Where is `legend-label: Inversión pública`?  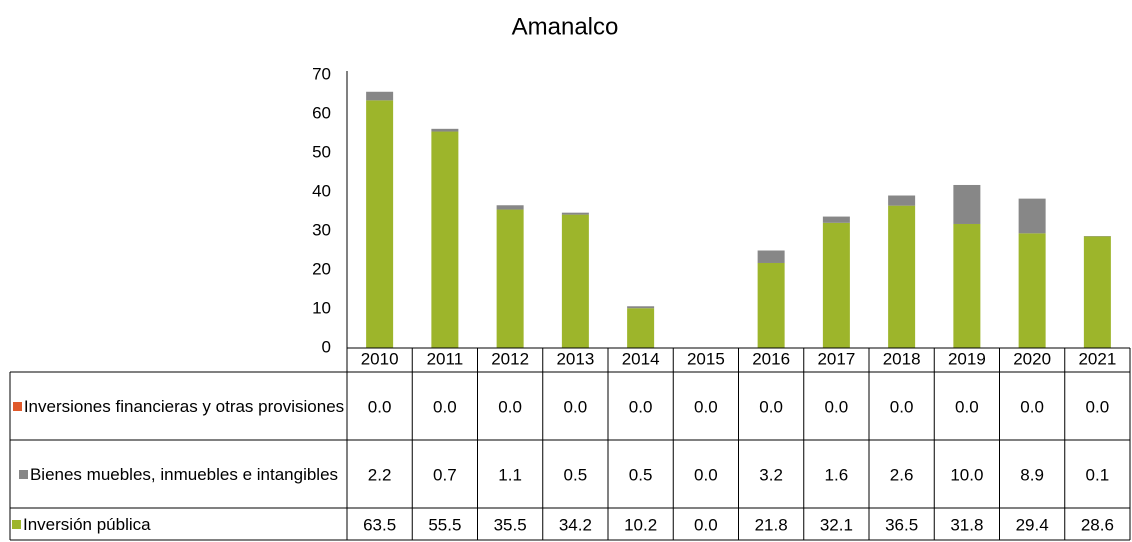 legend-label: Inversión pública is located at coordinates (87, 524).